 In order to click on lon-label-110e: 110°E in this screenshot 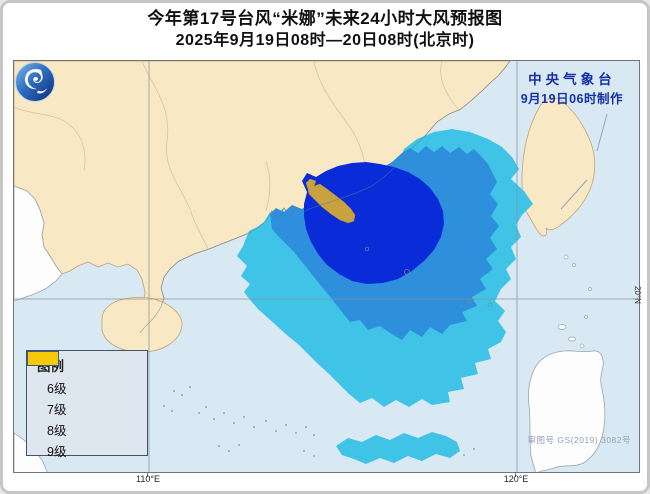, I will do `click(148, 479)`.